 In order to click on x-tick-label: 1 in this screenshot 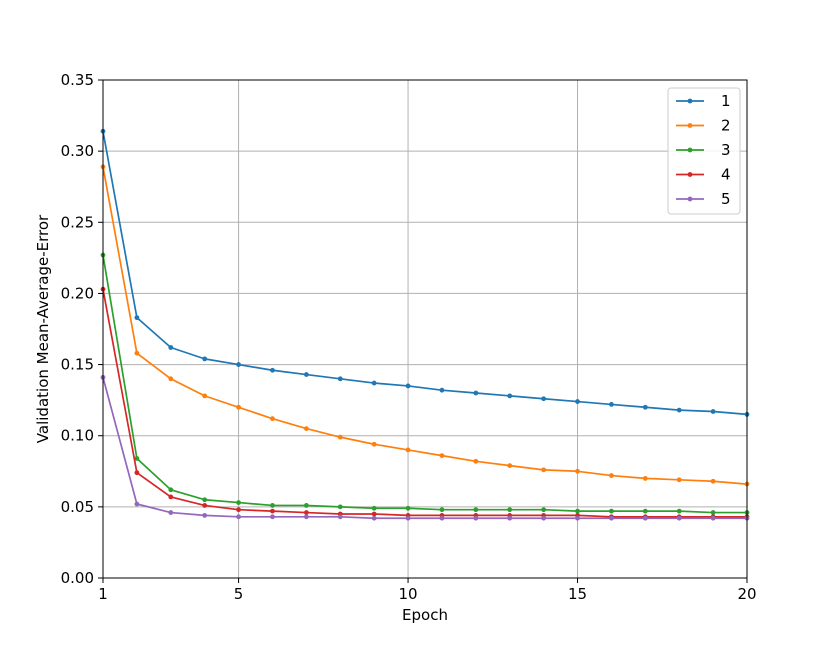, I will do `click(103, 594)`.